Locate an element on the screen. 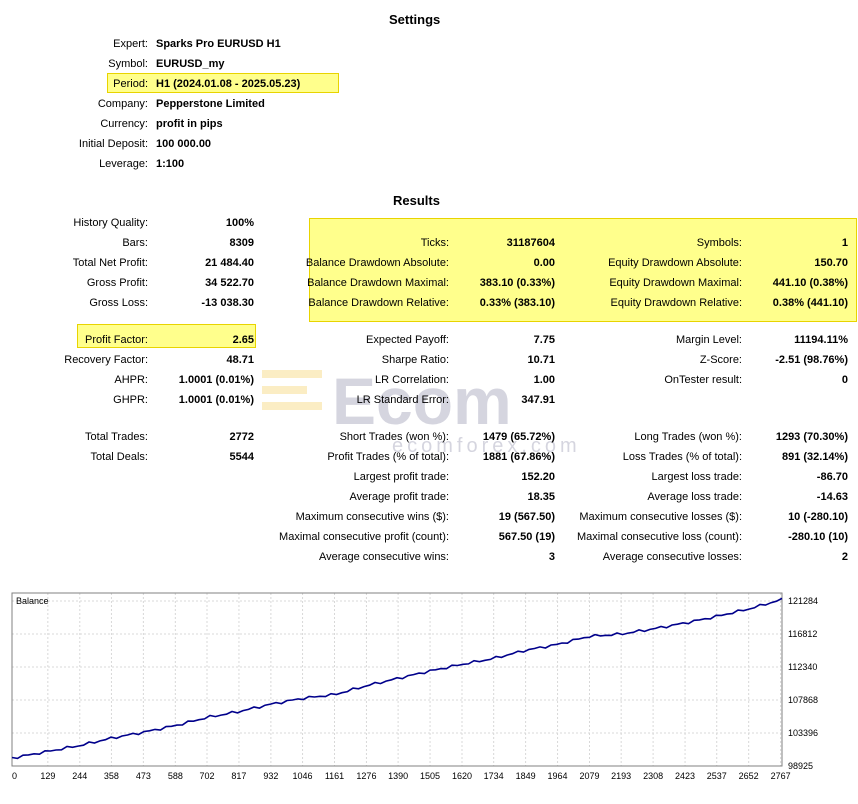  result-col2-row-label: Sharpe Ratio: is located at coordinates (415, 360).